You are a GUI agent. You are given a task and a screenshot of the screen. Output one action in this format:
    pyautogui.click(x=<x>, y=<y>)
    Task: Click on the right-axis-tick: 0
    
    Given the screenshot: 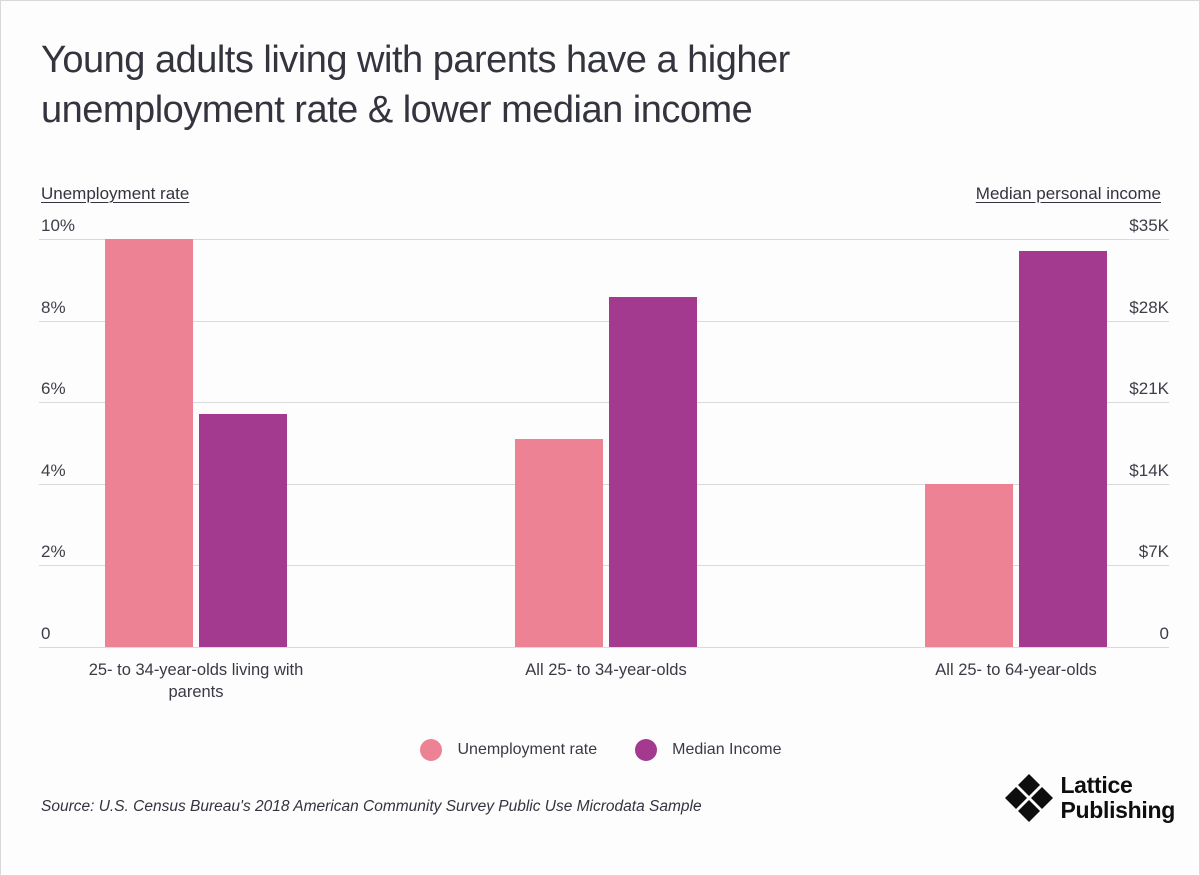 What is the action you would take?
    pyautogui.click(x=1164, y=633)
    